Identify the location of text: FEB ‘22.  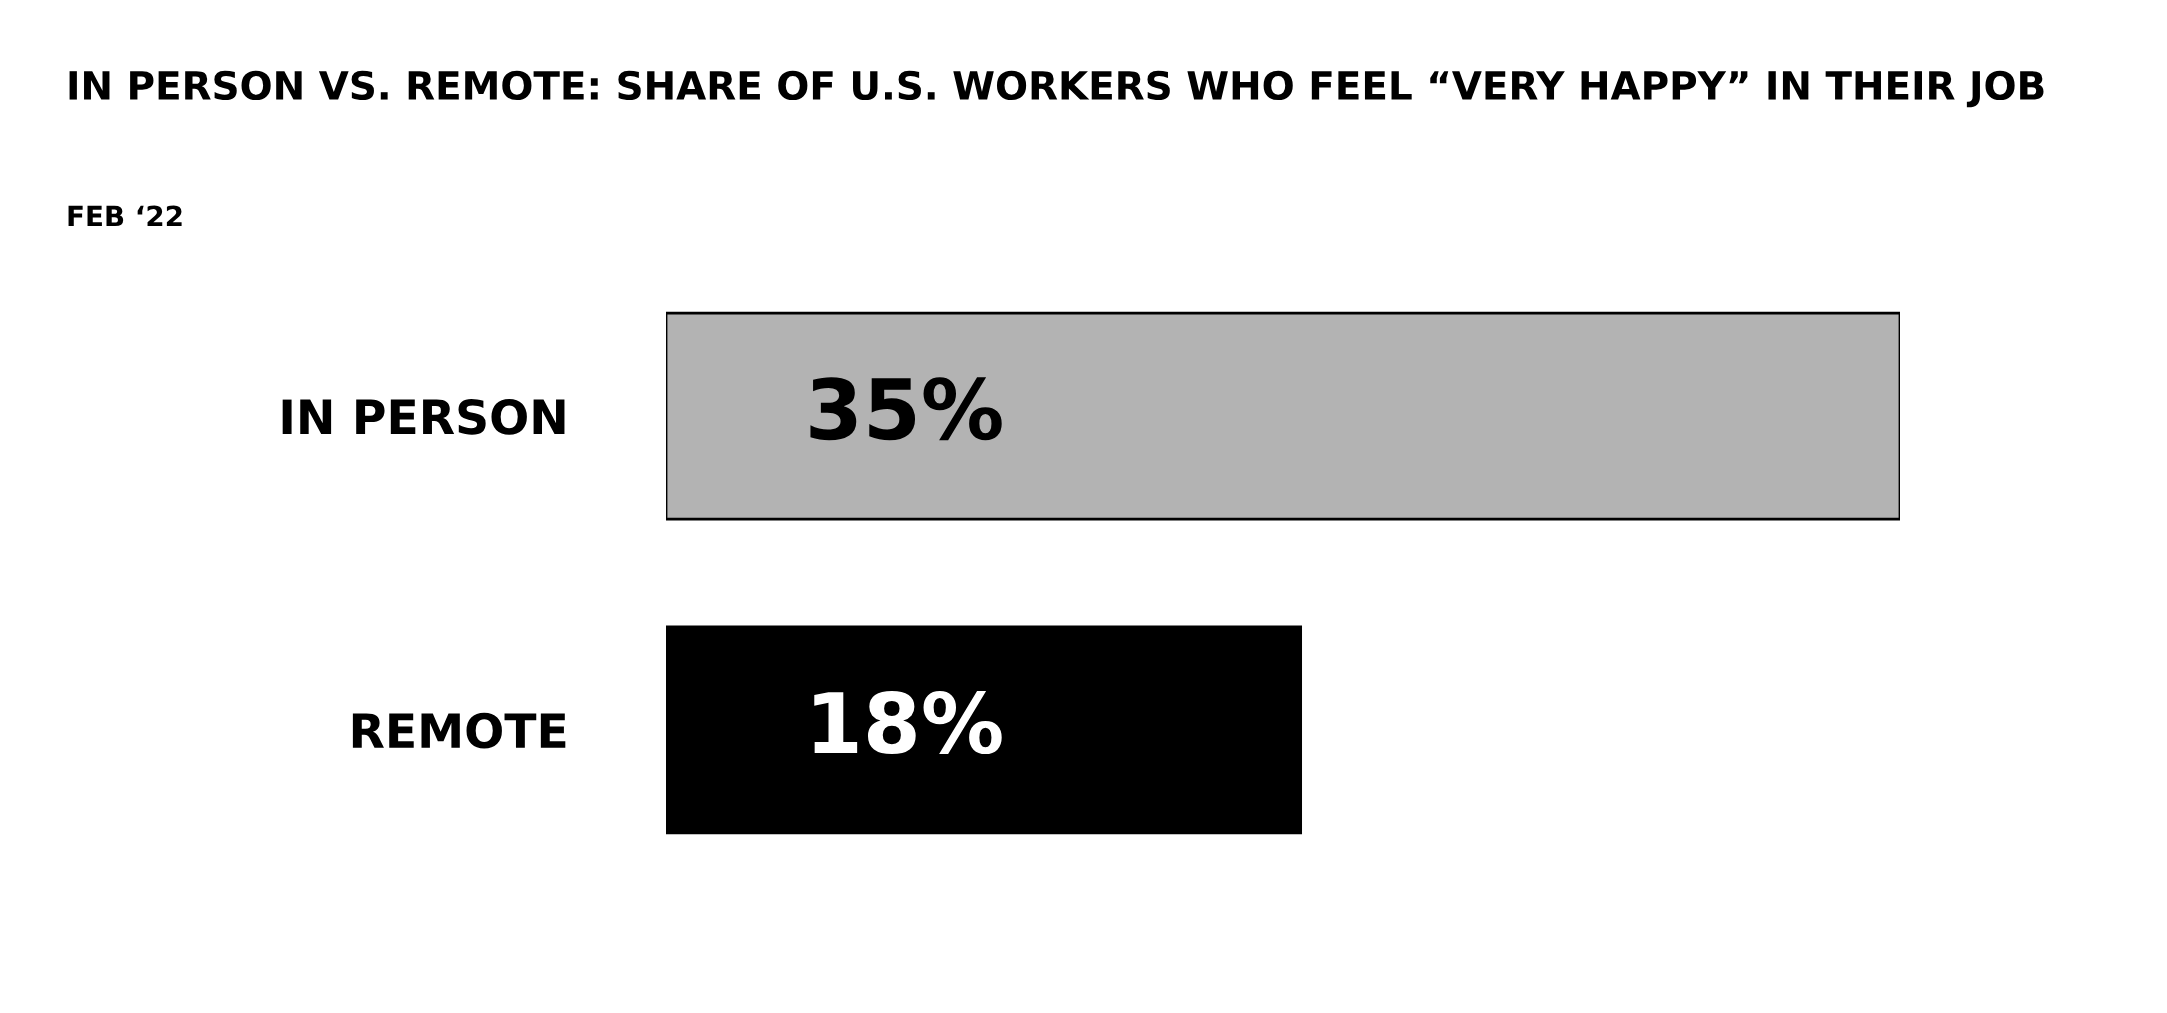
(125, 216).